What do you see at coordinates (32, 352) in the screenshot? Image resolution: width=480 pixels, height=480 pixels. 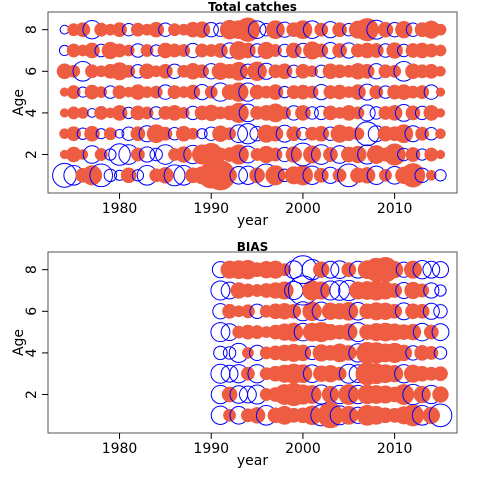 I see `y-tick-label: 4` at bounding box center [32, 352].